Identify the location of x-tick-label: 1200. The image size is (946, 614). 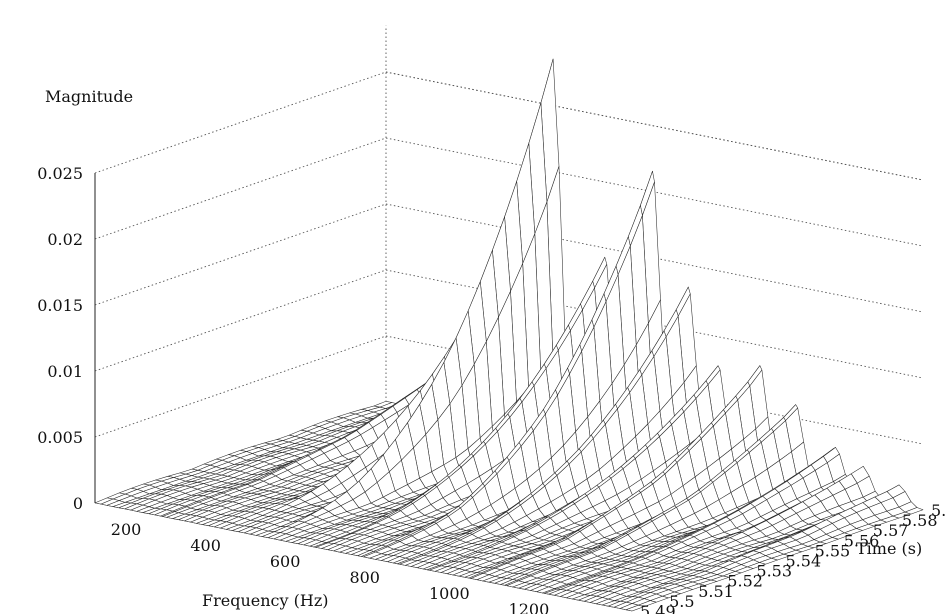
(529, 607).